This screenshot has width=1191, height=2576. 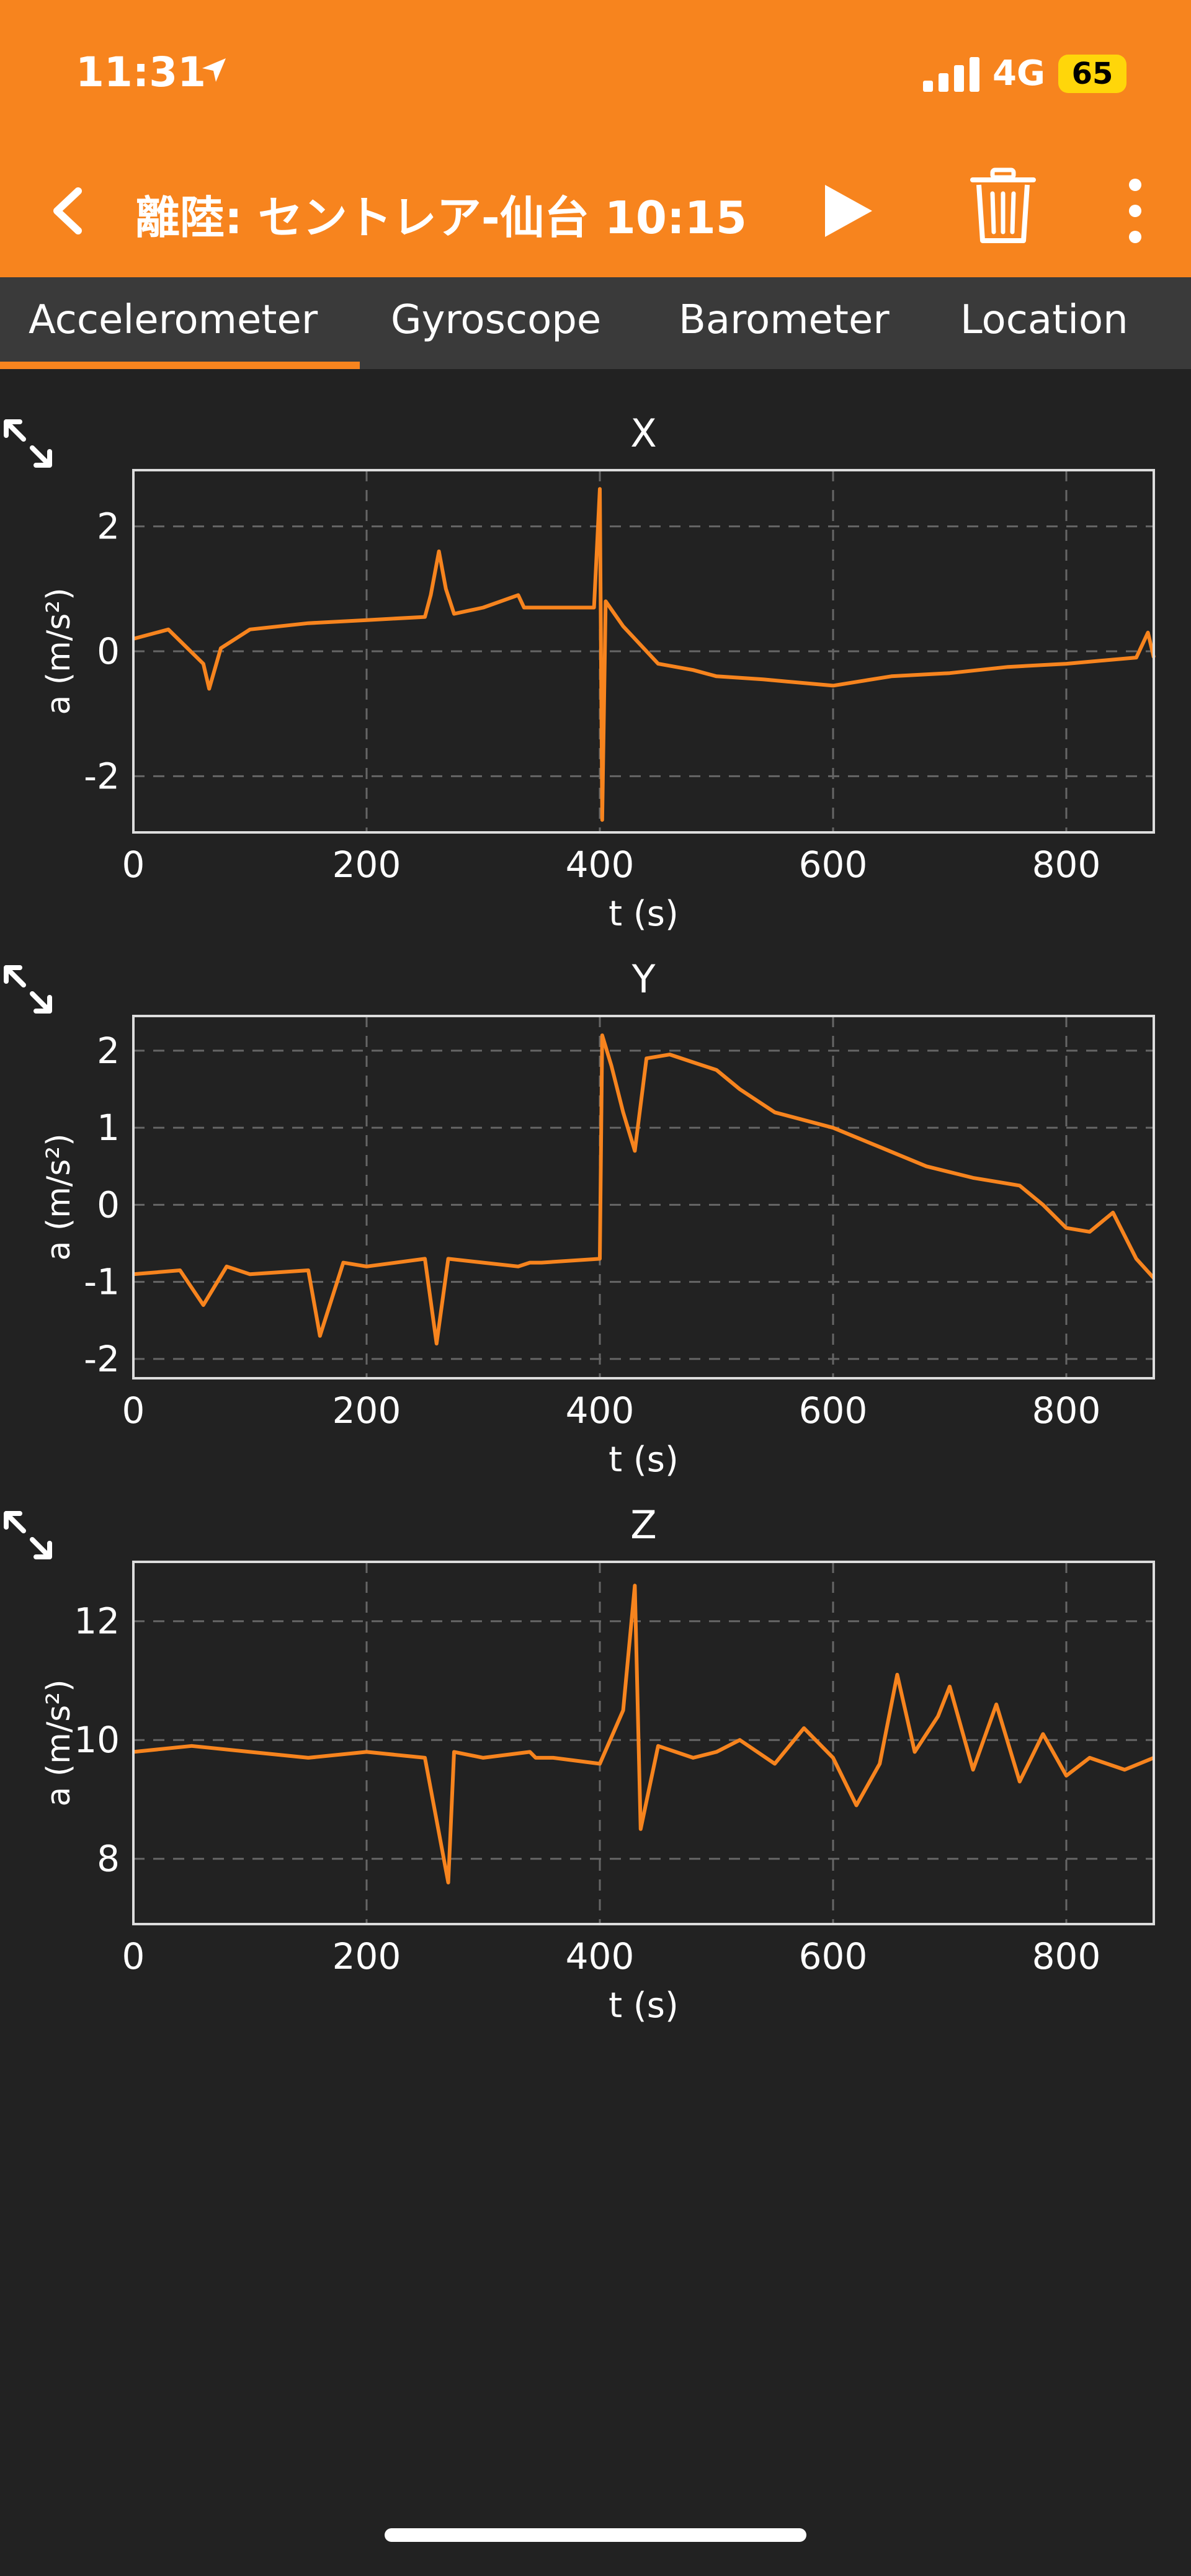 I want to click on y-tick-label: 12, so click(x=97, y=1621).